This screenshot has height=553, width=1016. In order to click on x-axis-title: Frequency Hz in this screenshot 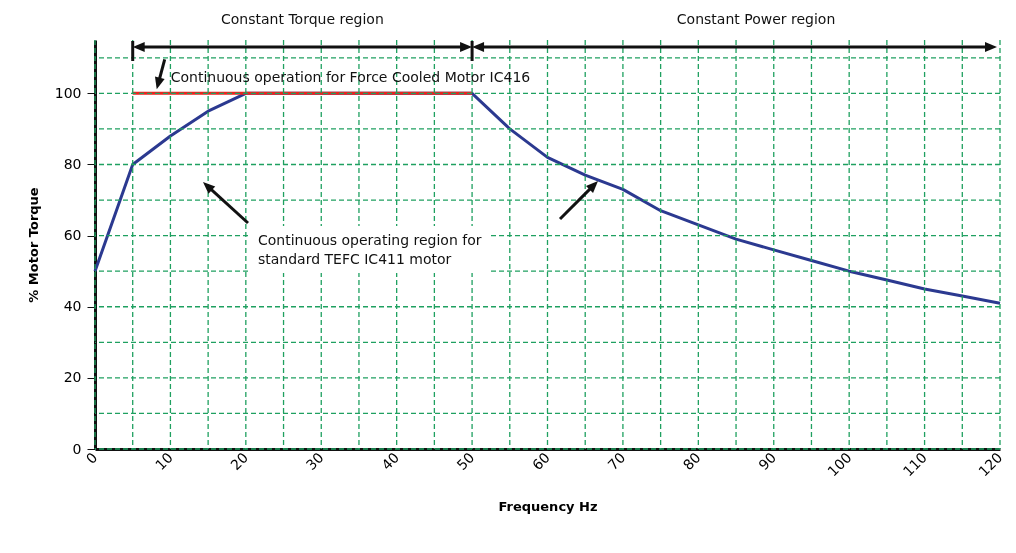, I will do `click(548, 507)`.